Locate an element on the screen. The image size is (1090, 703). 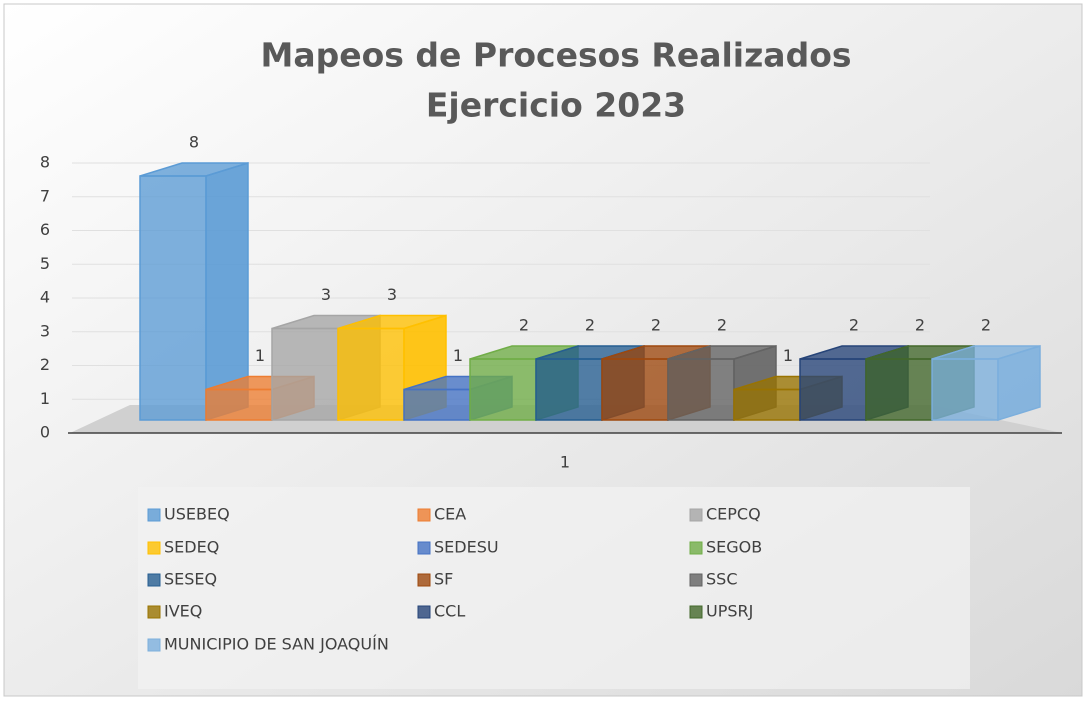
y-tick-label: 8 is located at coordinates (45, 162).